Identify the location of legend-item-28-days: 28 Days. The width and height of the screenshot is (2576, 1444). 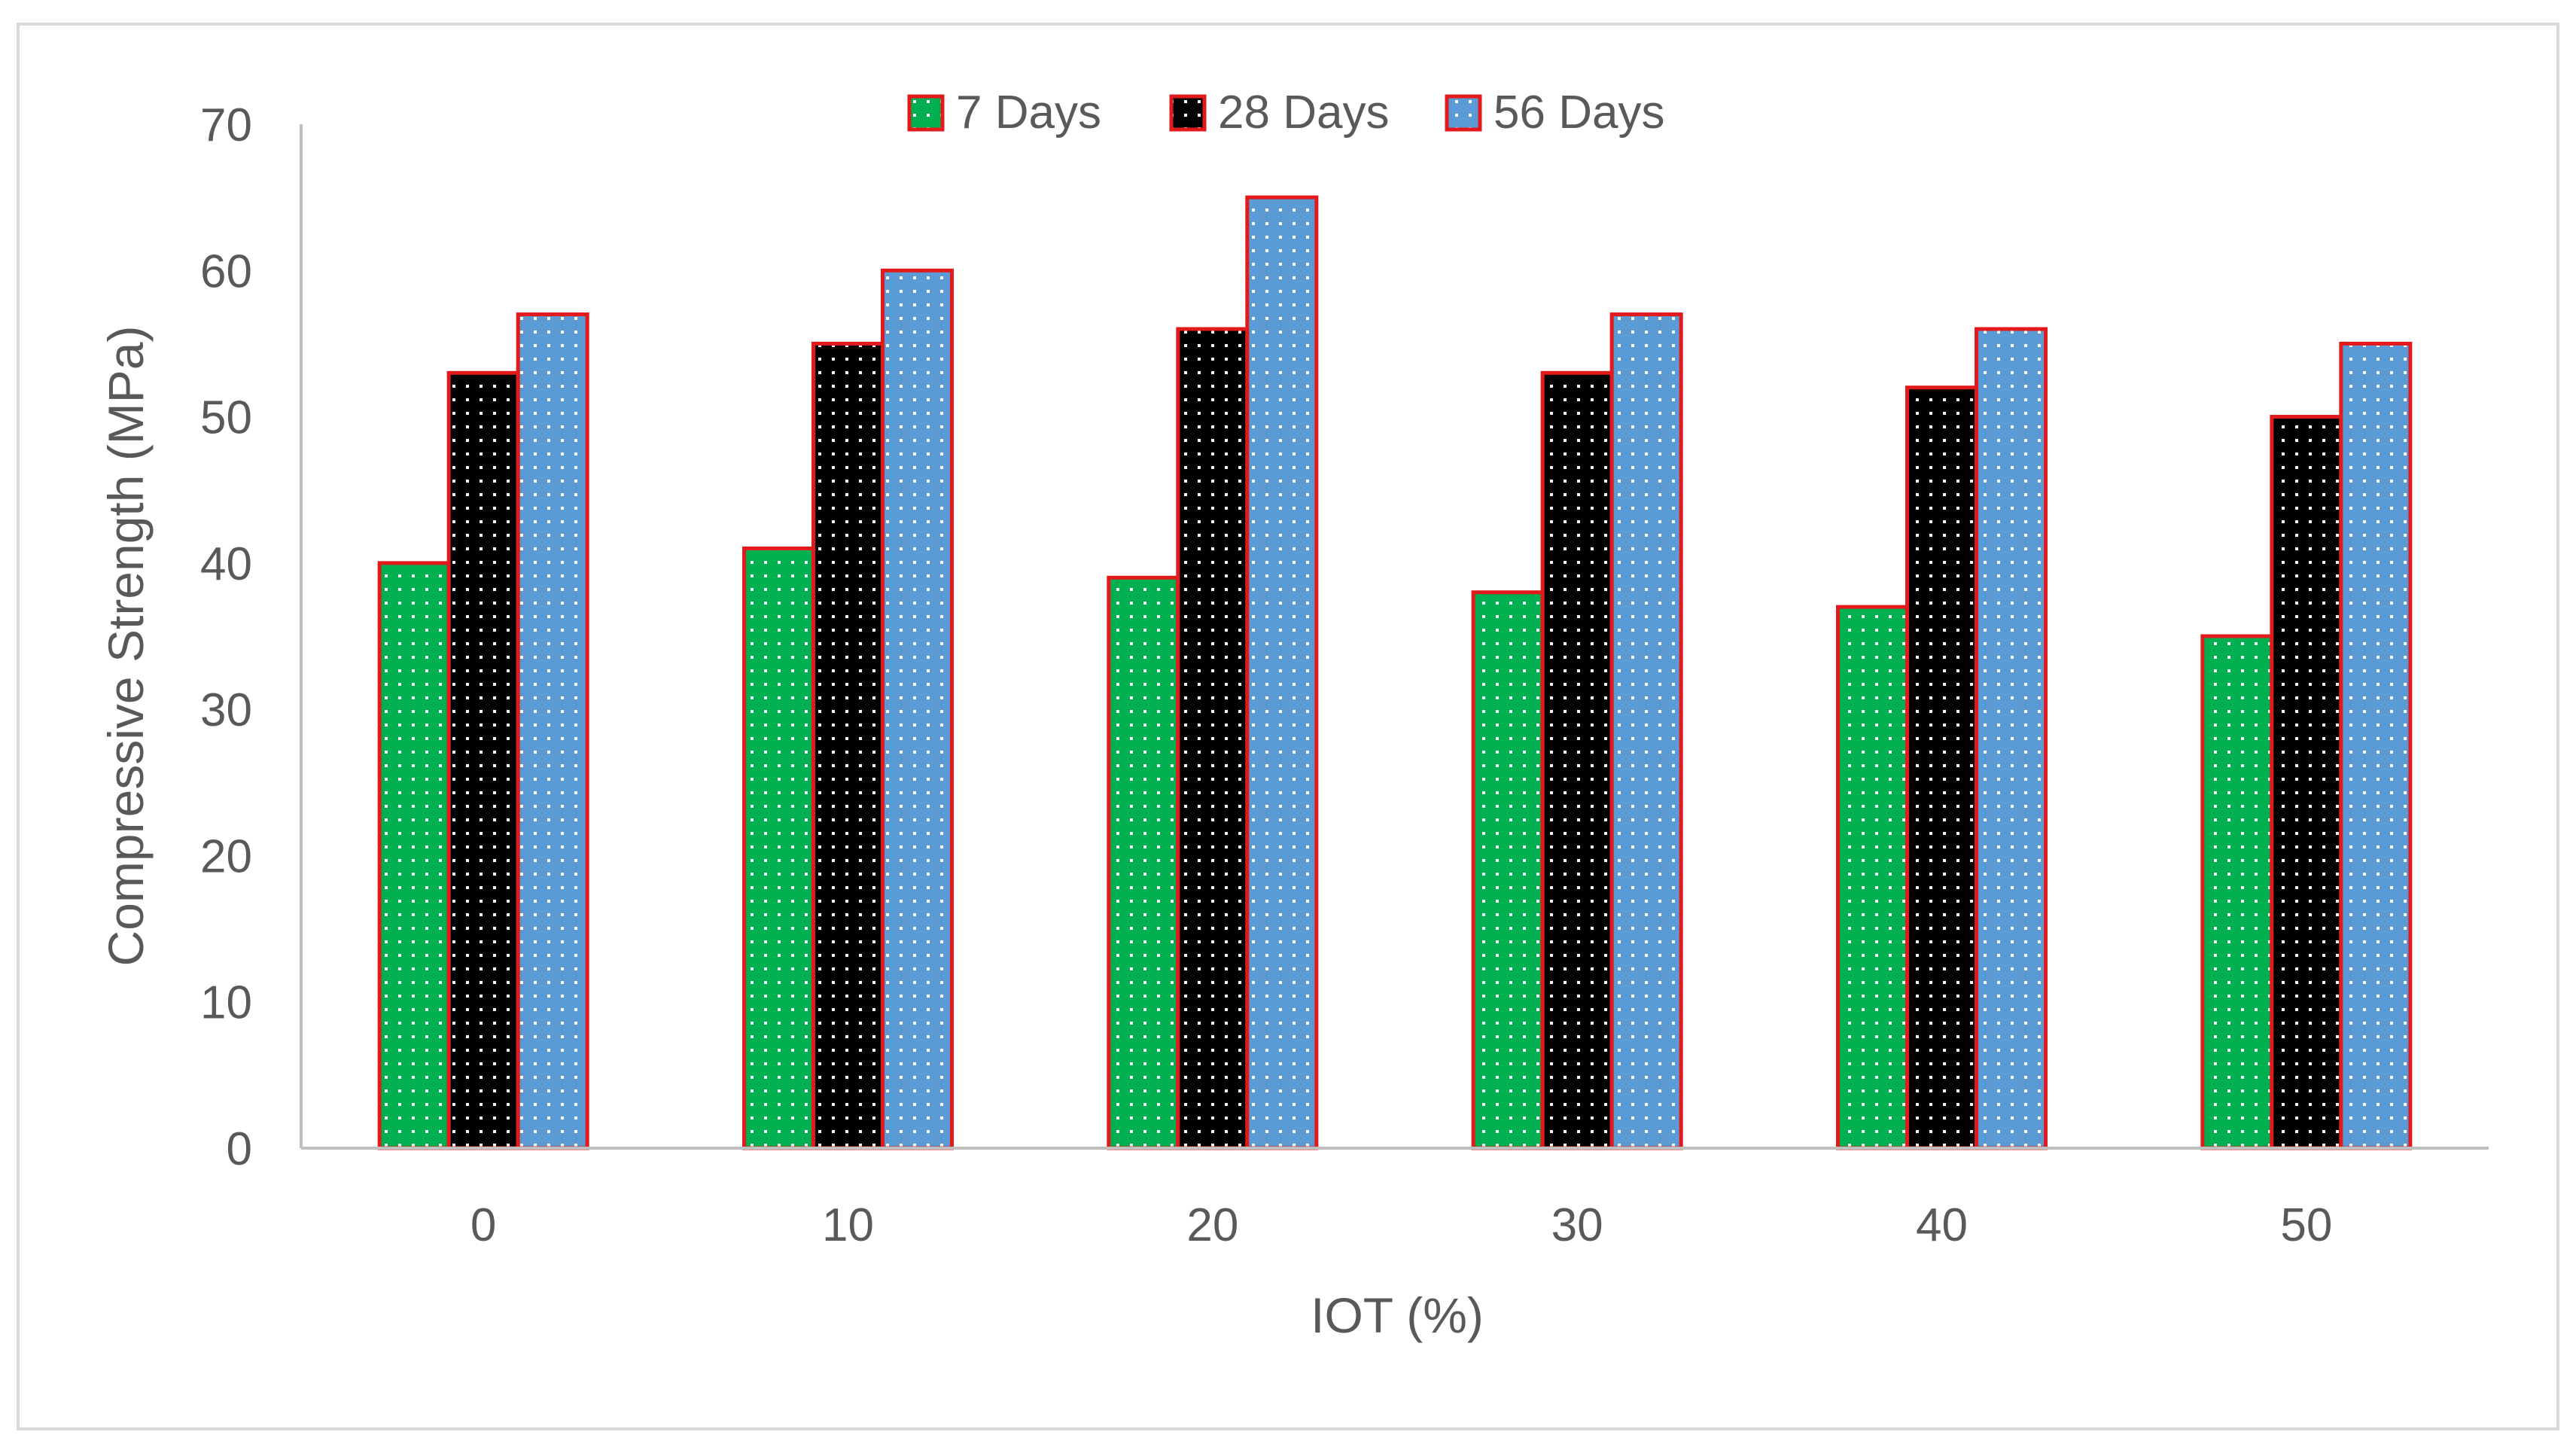
(1279, 113).